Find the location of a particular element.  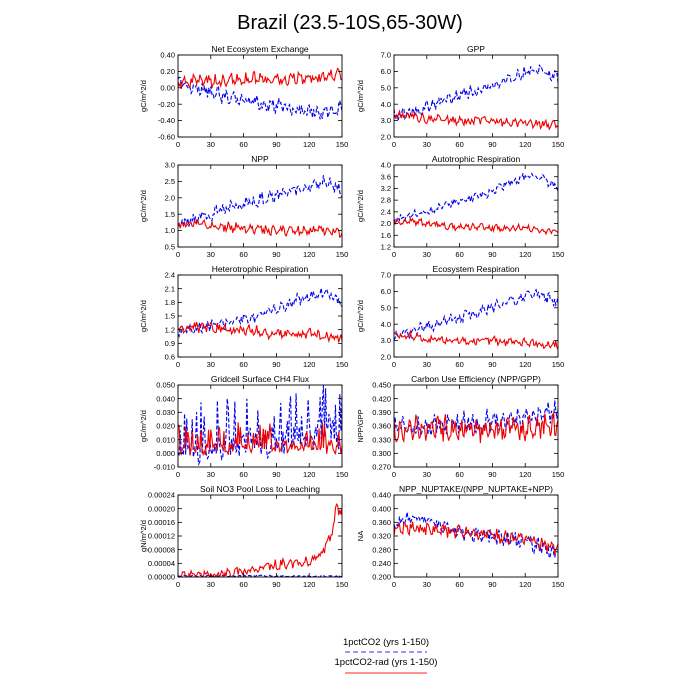

y-tick-label: 0.030 is located at coordinates (165, 412).